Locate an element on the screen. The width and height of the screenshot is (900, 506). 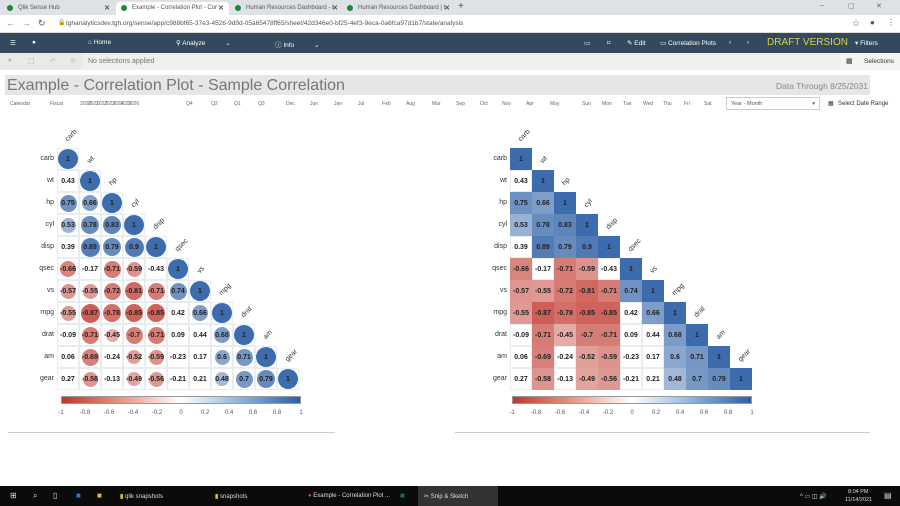
filter-item: Tue is located at coordinates (627, 104).